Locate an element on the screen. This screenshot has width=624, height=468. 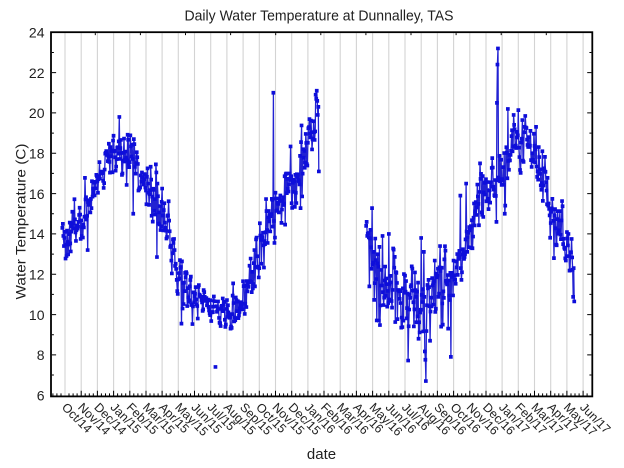
svg-text: 16 is located at coordinates (37, 194).